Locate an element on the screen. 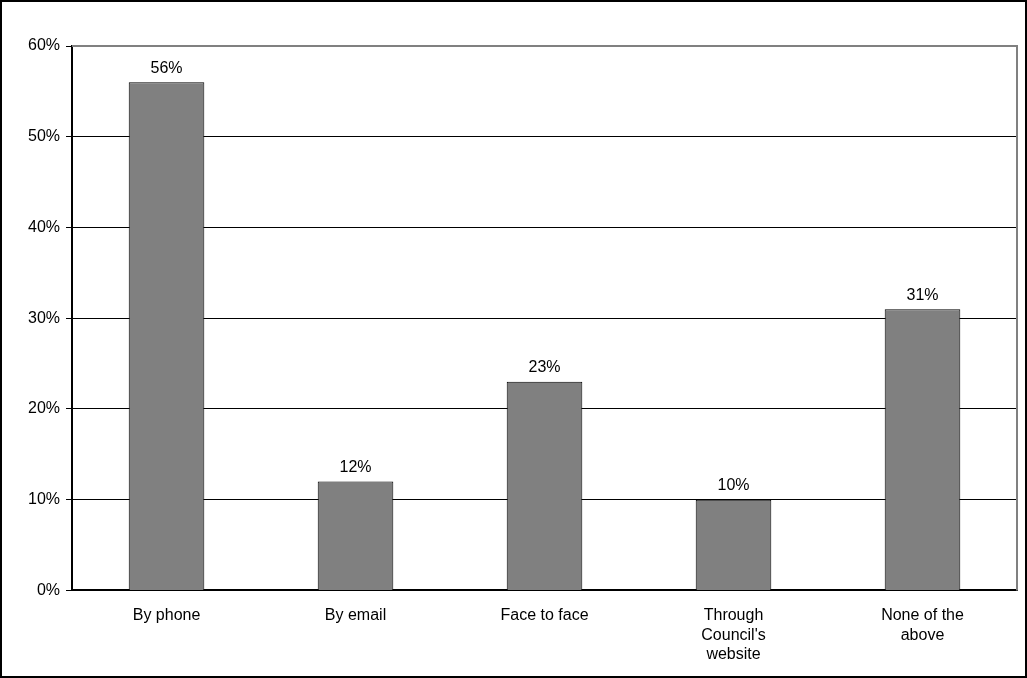 Image resolution: width=1027 pixels, height=678 pixels. y-tick-label: 60% is located at coordinates (44, 45).